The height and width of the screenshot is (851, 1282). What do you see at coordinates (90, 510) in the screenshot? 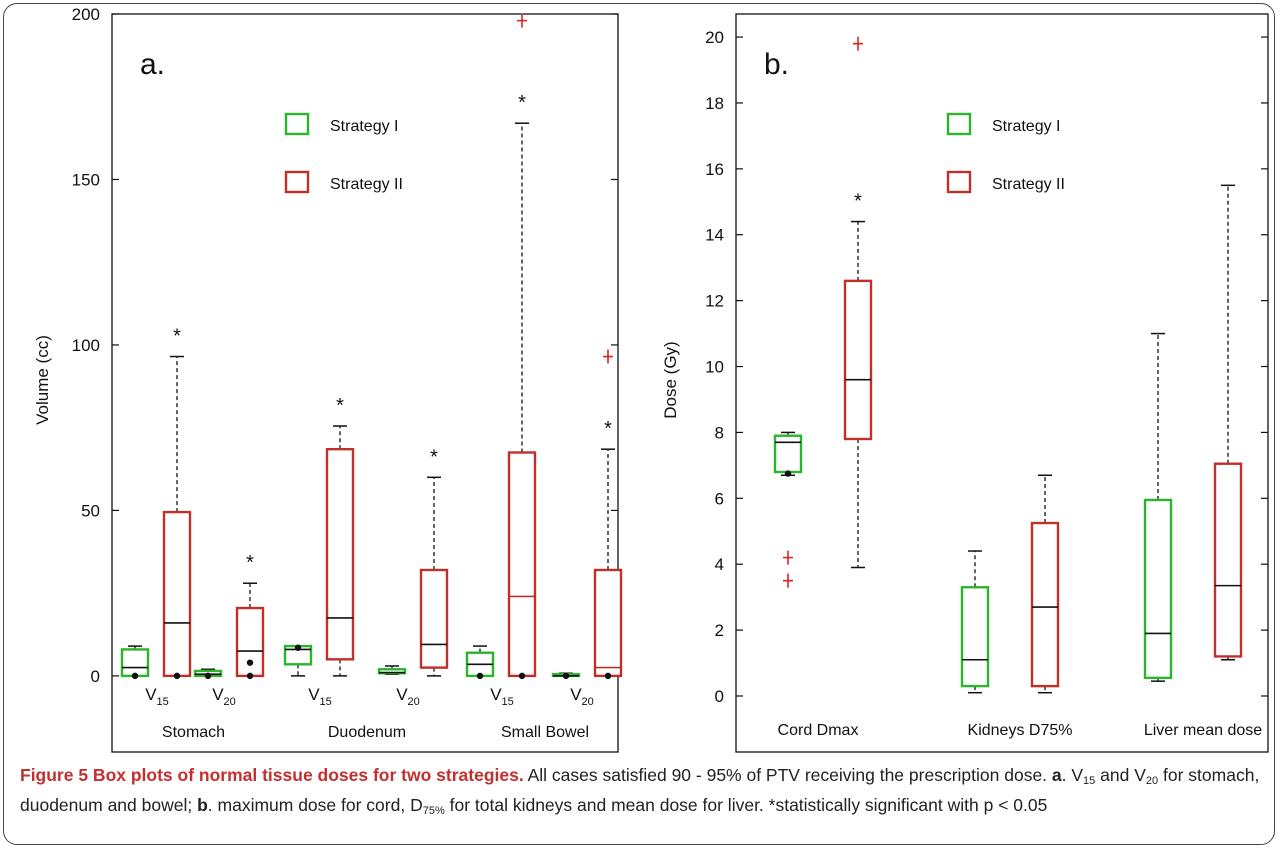
I see `panel-a-ytick-label: 50` at bounding box center [90, 510].